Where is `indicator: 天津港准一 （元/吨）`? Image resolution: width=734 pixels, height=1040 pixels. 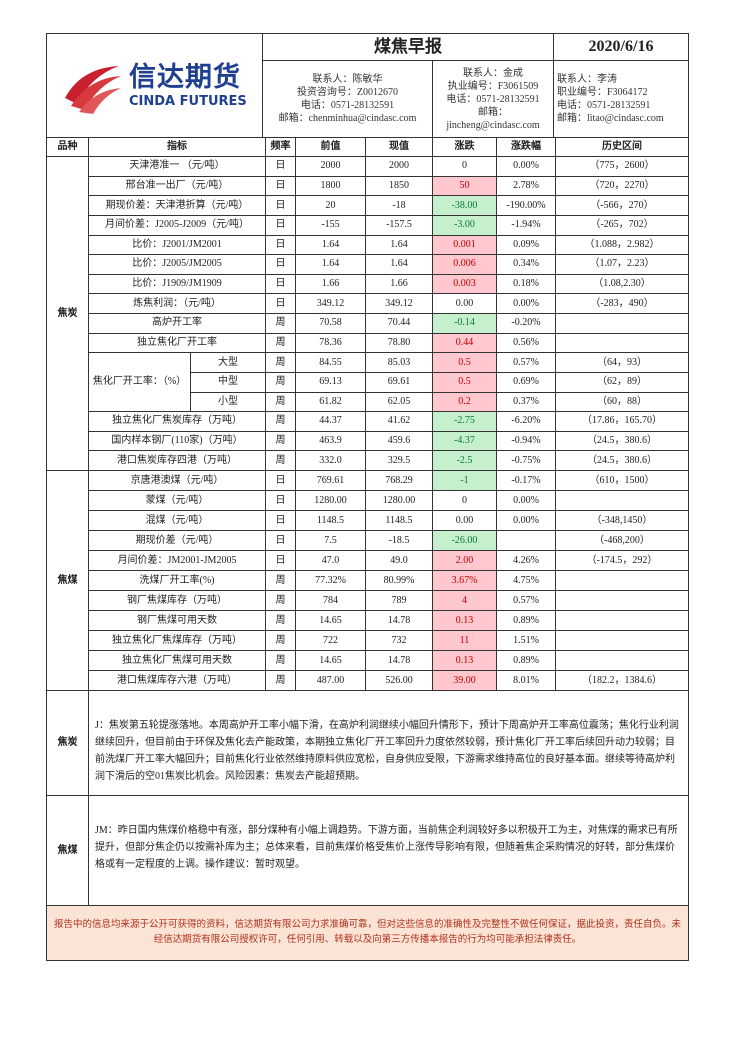 indicator: 天津港准一 （元/吨） is located at coordinates (177, 166).